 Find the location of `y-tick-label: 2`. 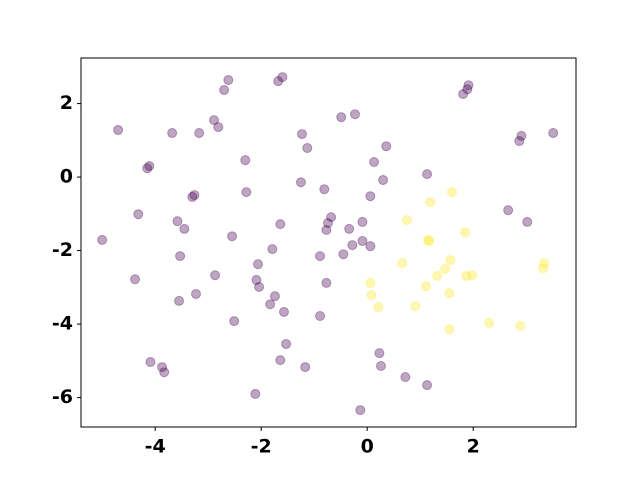

y-tick-label: 2 is located at coordinates (66, 103).